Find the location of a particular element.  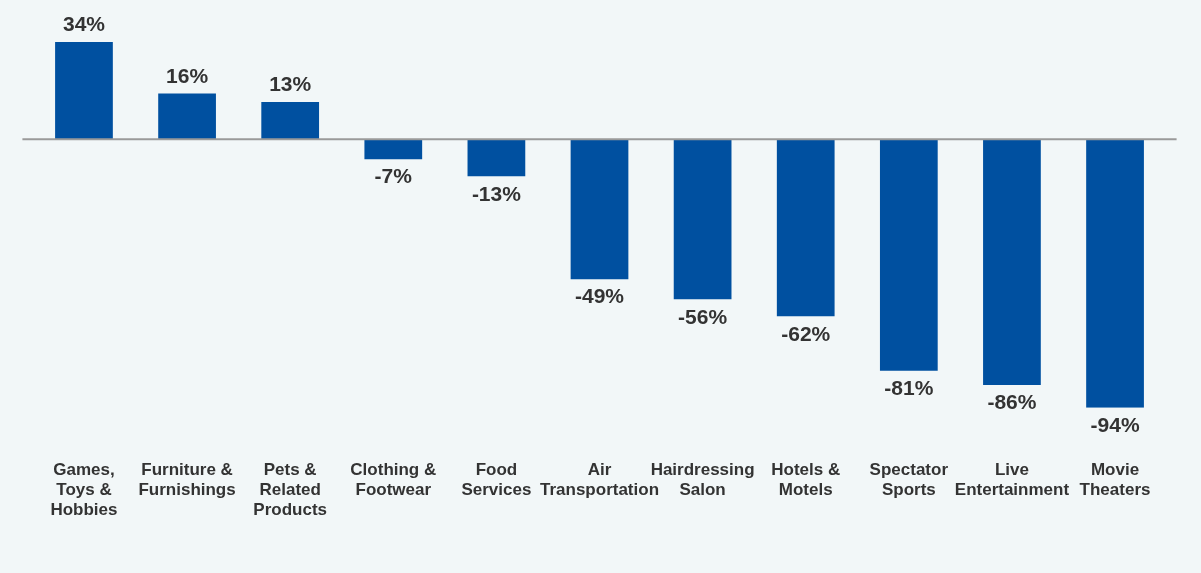

data-label: 13% is located at coordinates (290, 84).